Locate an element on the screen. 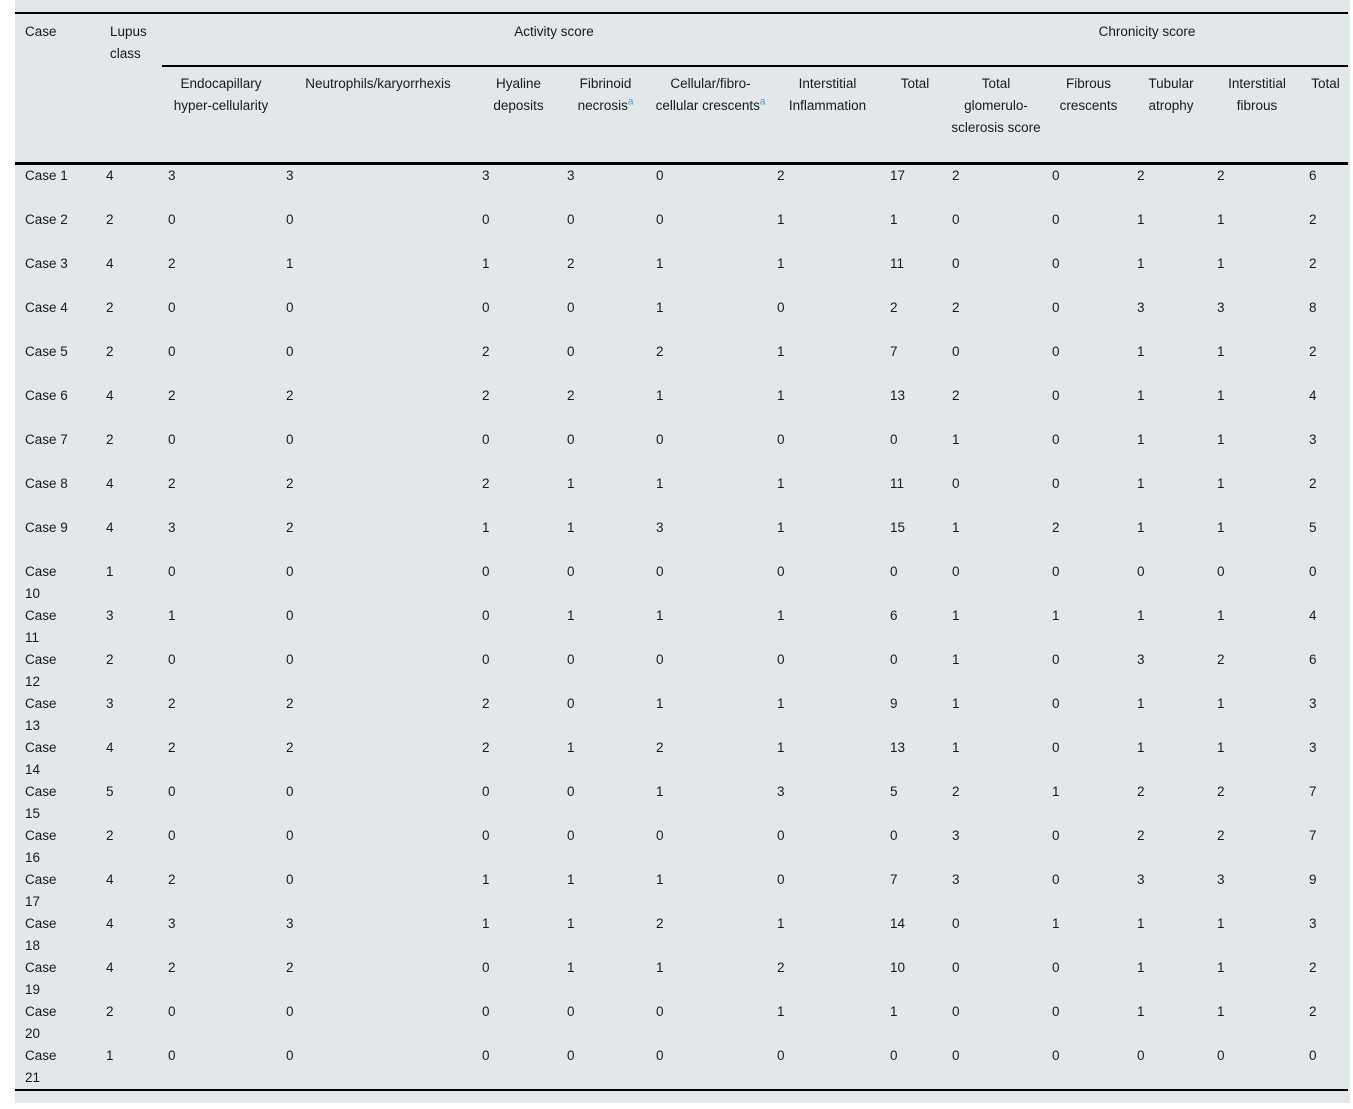  column-header-label: Interstitial Inflammation is located at coordinates (827, 94).